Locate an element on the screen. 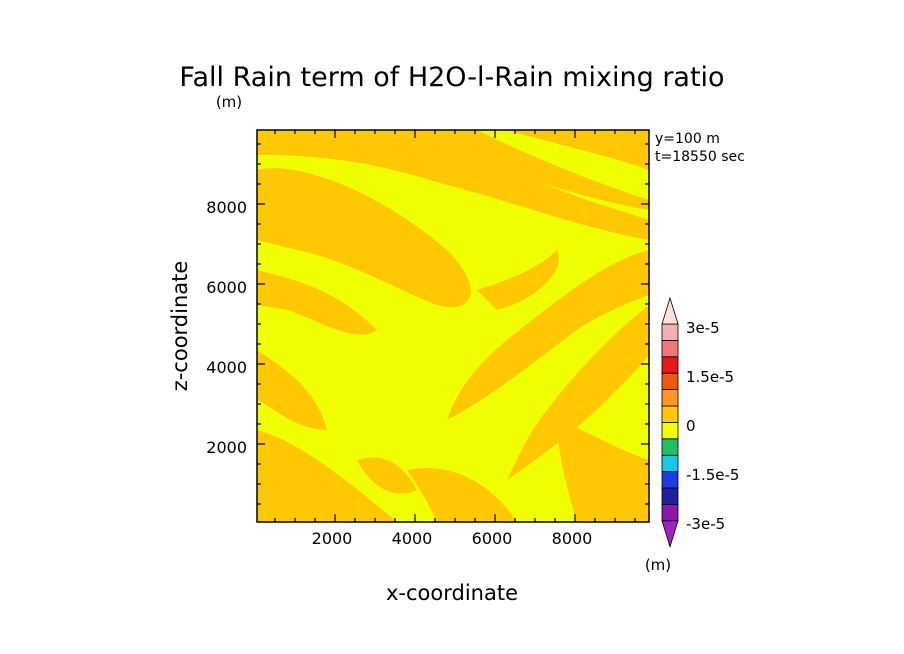 The height and width of the screenshot is (654, 904). x-tick-label: 6000 is located at coordinates (492, 538).